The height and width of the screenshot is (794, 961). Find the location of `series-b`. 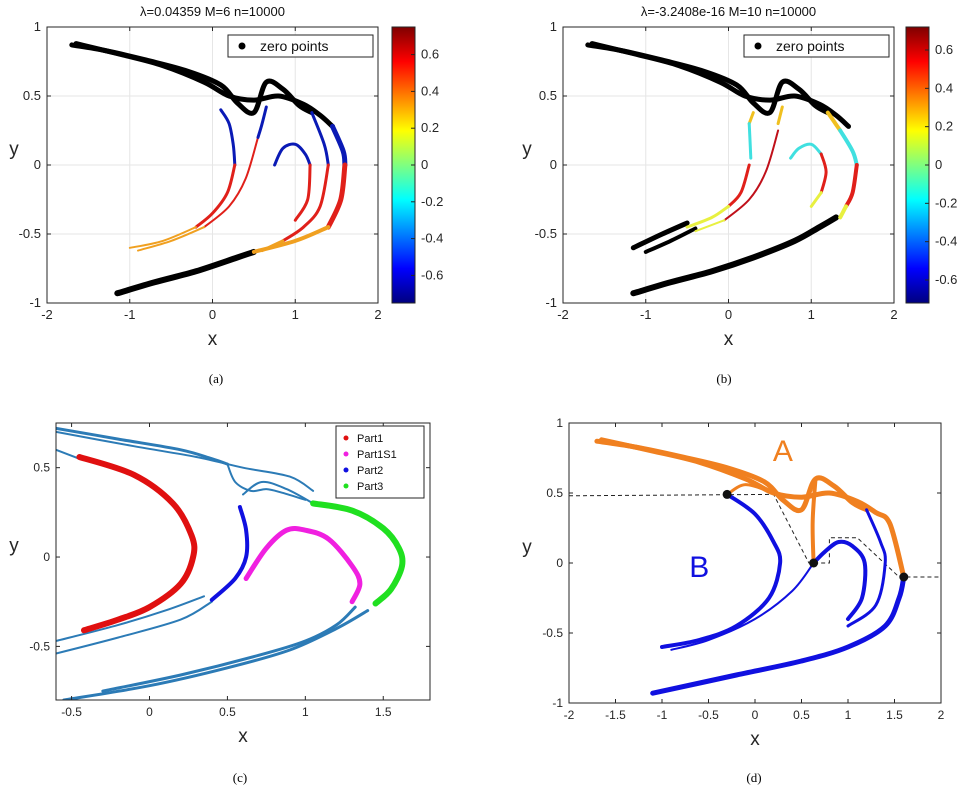

series-b is located at coordinates (839, 580).